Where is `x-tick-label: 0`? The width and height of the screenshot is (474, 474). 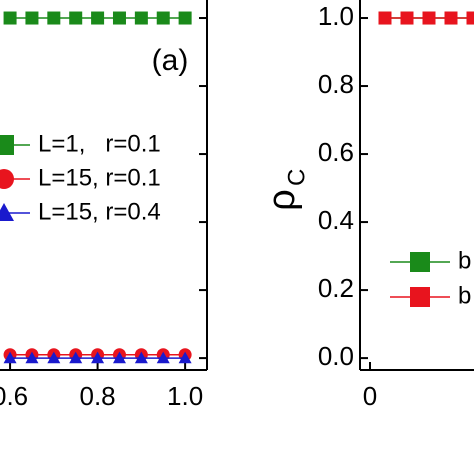
x-tick-label: 0 is located at coordinates (370, 396).